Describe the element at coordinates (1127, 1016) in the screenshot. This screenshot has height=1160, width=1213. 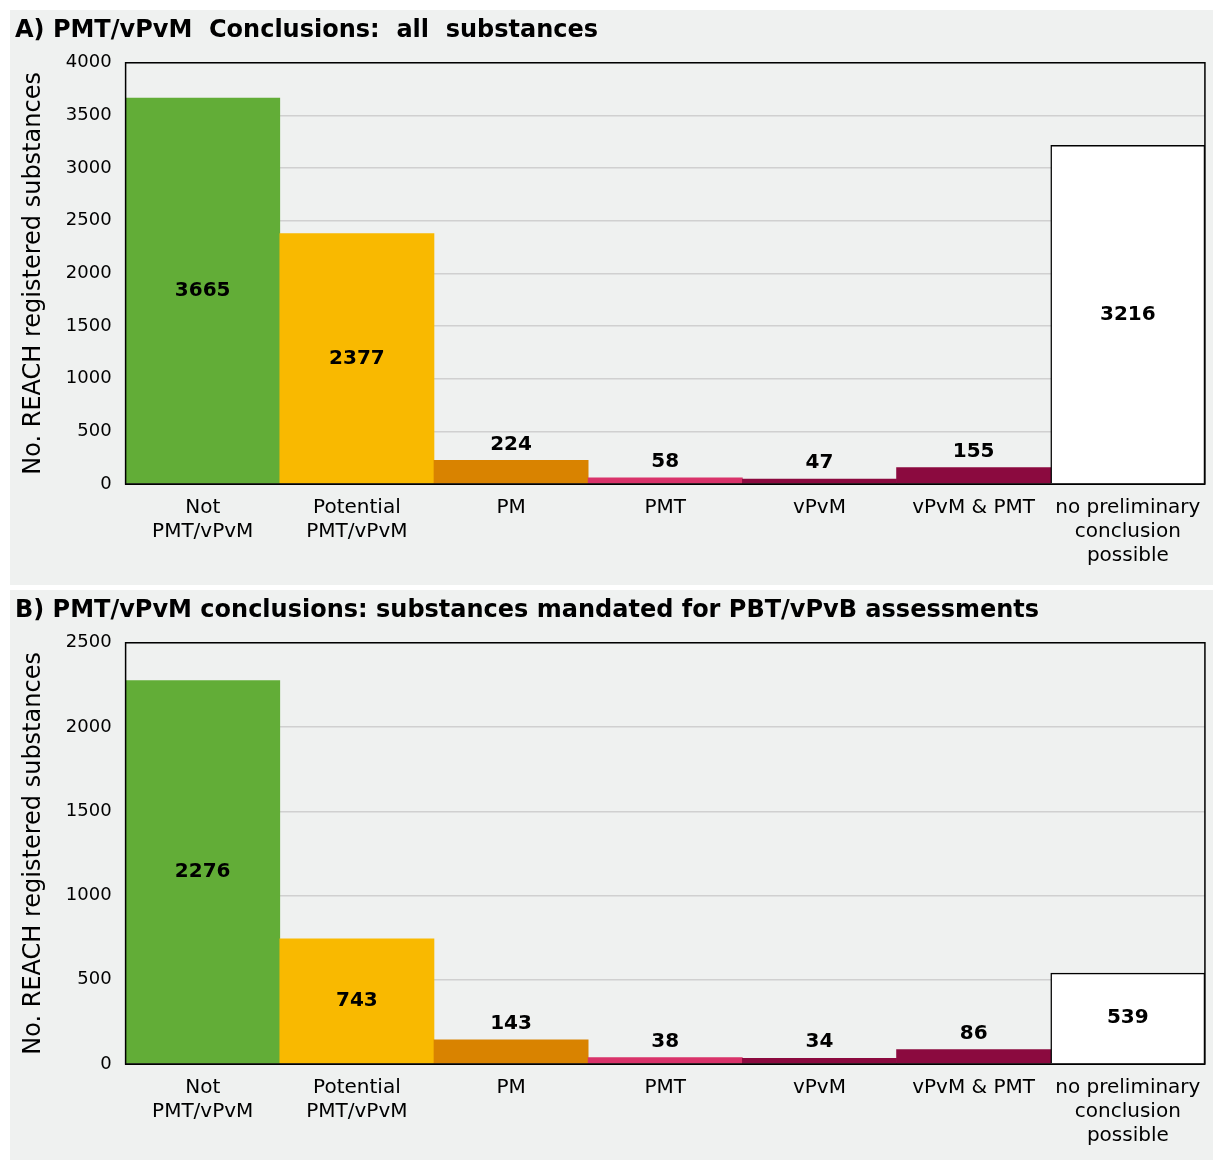
I see `data-label: 539` at that location.